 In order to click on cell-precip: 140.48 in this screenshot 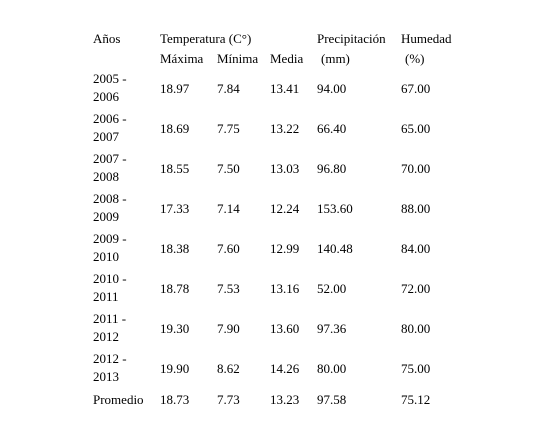, I will do `click(335, 248)`.